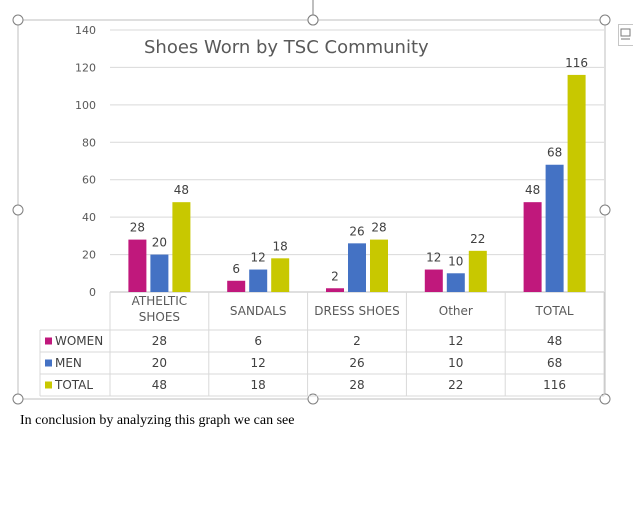 Image resolution: width=633 pixels, height=527 pixels. What do you see at coordinates (160, 301) in the screenshot?
I see `x-category-label: ATHELTIC` at bounding box center [160, 301].